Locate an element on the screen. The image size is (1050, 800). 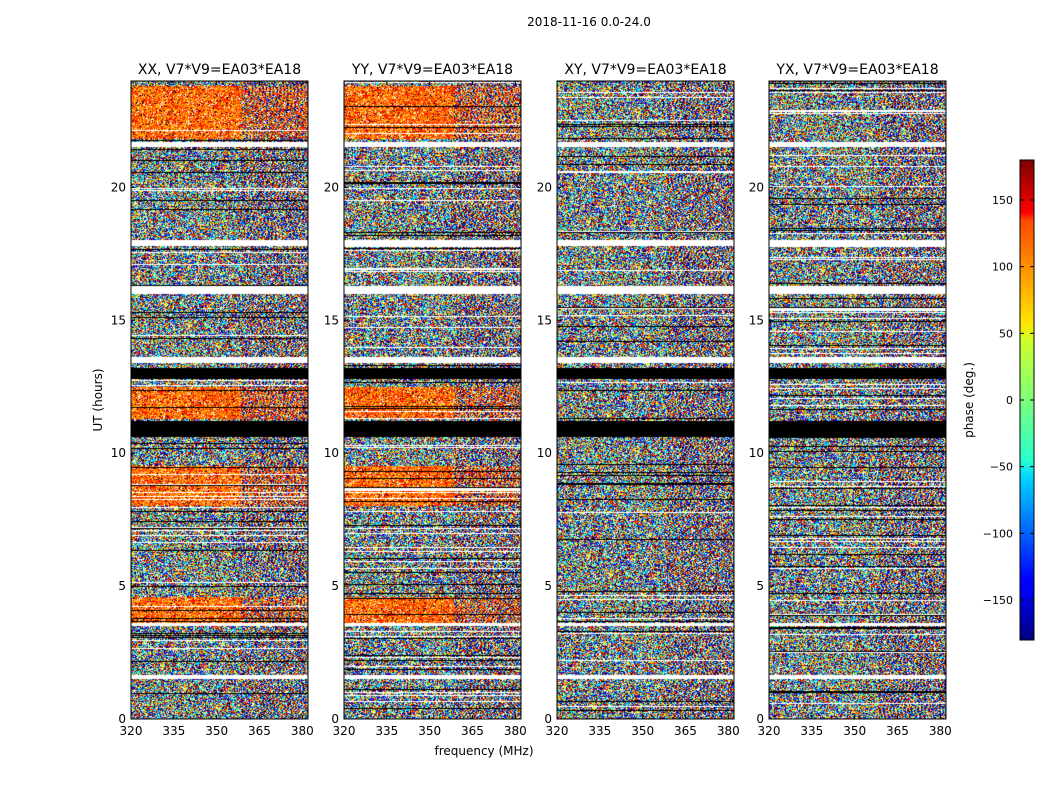
colorbar-tick-label: 150 is located at coordinates (1002, 200).